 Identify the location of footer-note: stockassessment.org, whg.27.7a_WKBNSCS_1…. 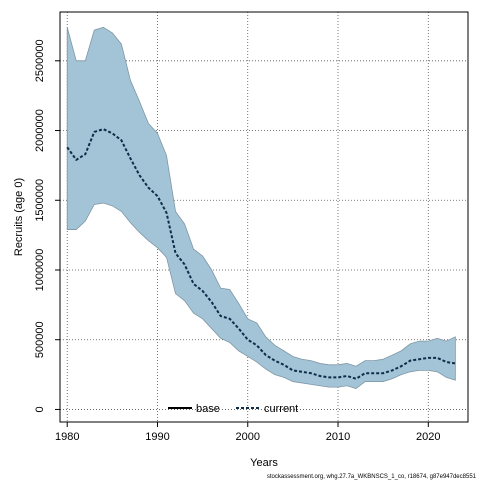
(372, 477).